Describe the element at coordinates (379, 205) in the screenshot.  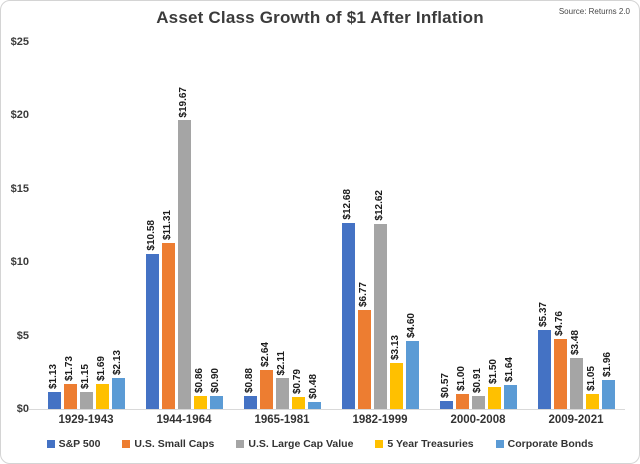
I see `bar-value-label: $12.62` at that location.